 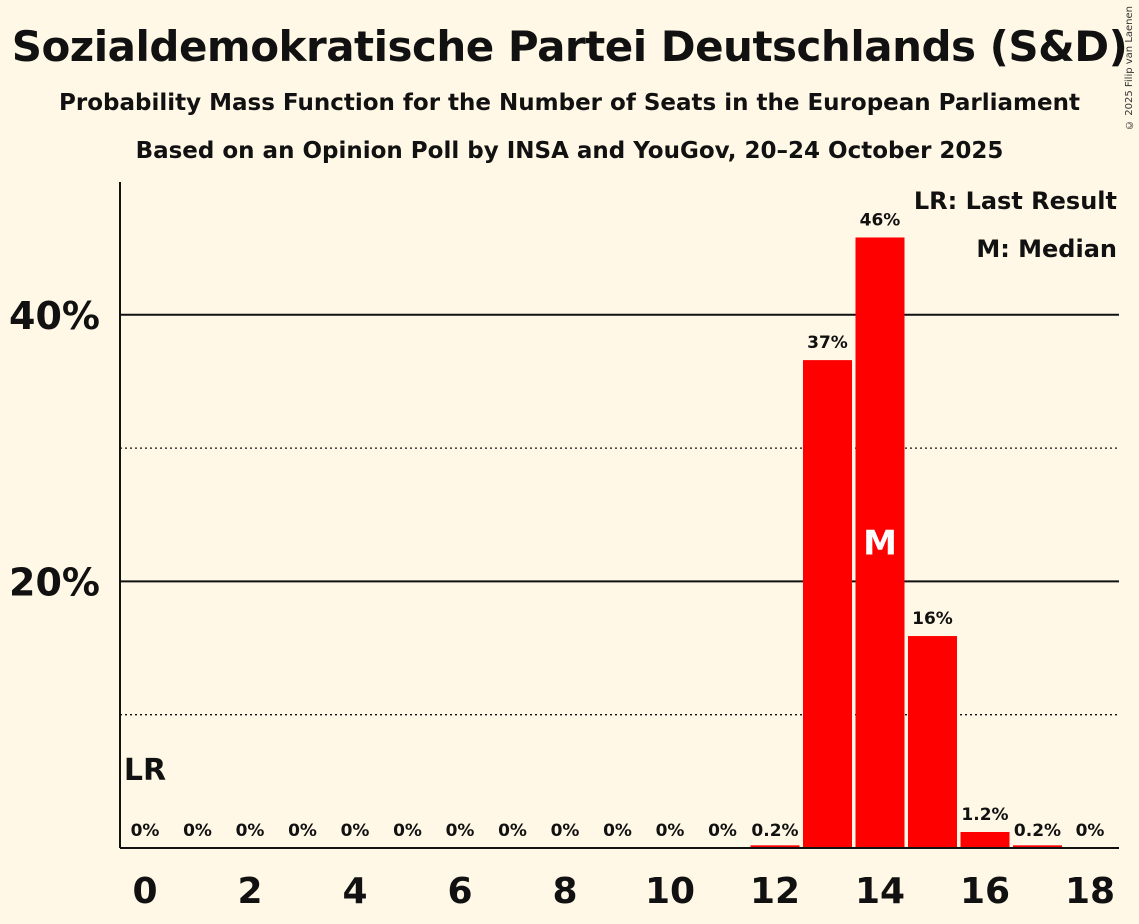 I want to click on bar-value-label: 37%, so click(x=827, y=343).